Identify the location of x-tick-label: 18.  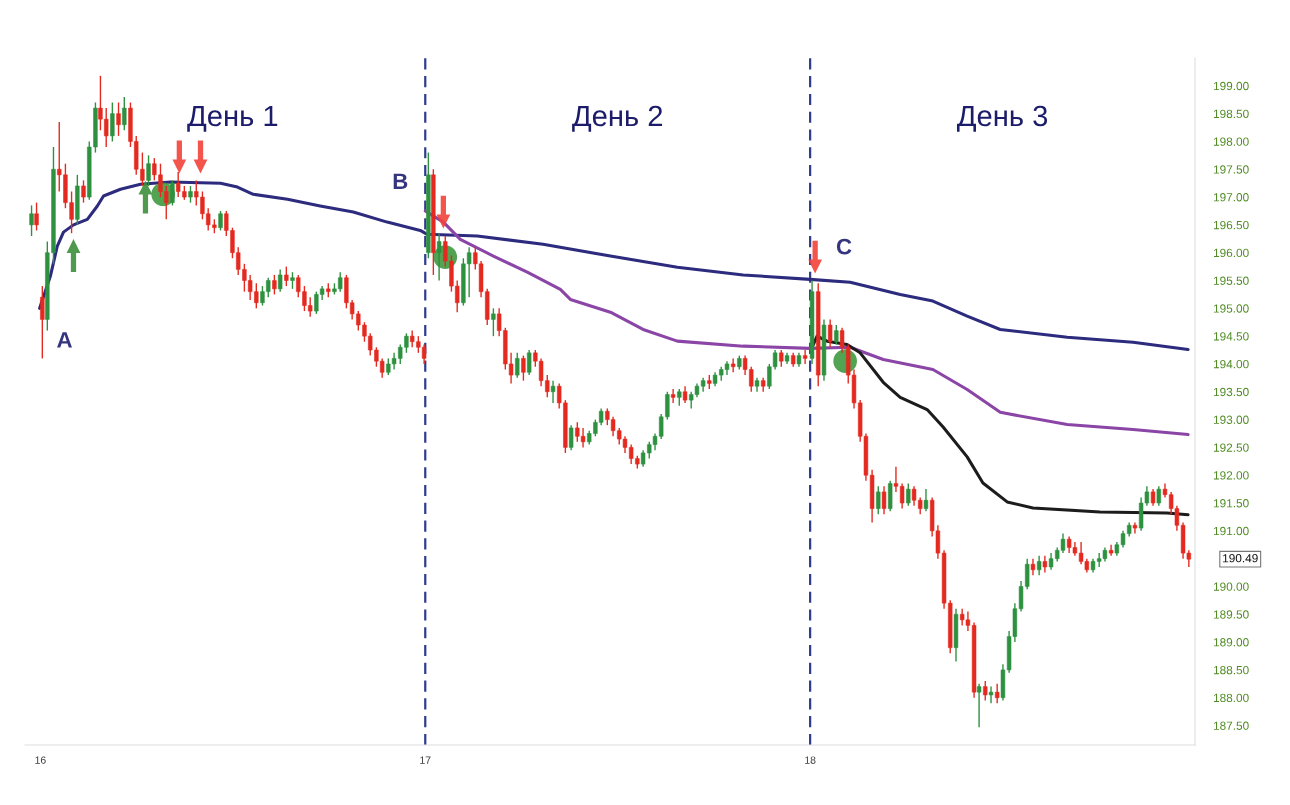
(810, 760).